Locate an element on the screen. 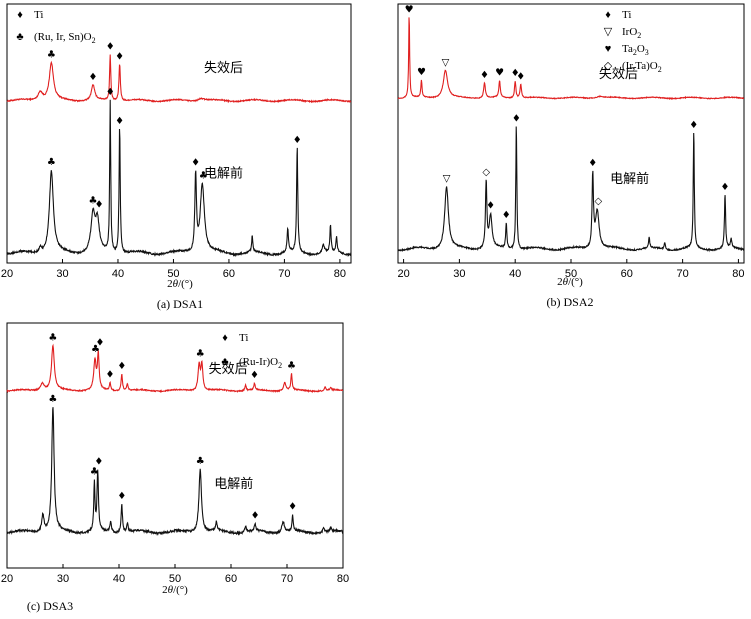 Image resolution: width=751 pixels, height=619 pixels. legend-label: (Ru-Ir)O2 is located at coordinates (260, 363).